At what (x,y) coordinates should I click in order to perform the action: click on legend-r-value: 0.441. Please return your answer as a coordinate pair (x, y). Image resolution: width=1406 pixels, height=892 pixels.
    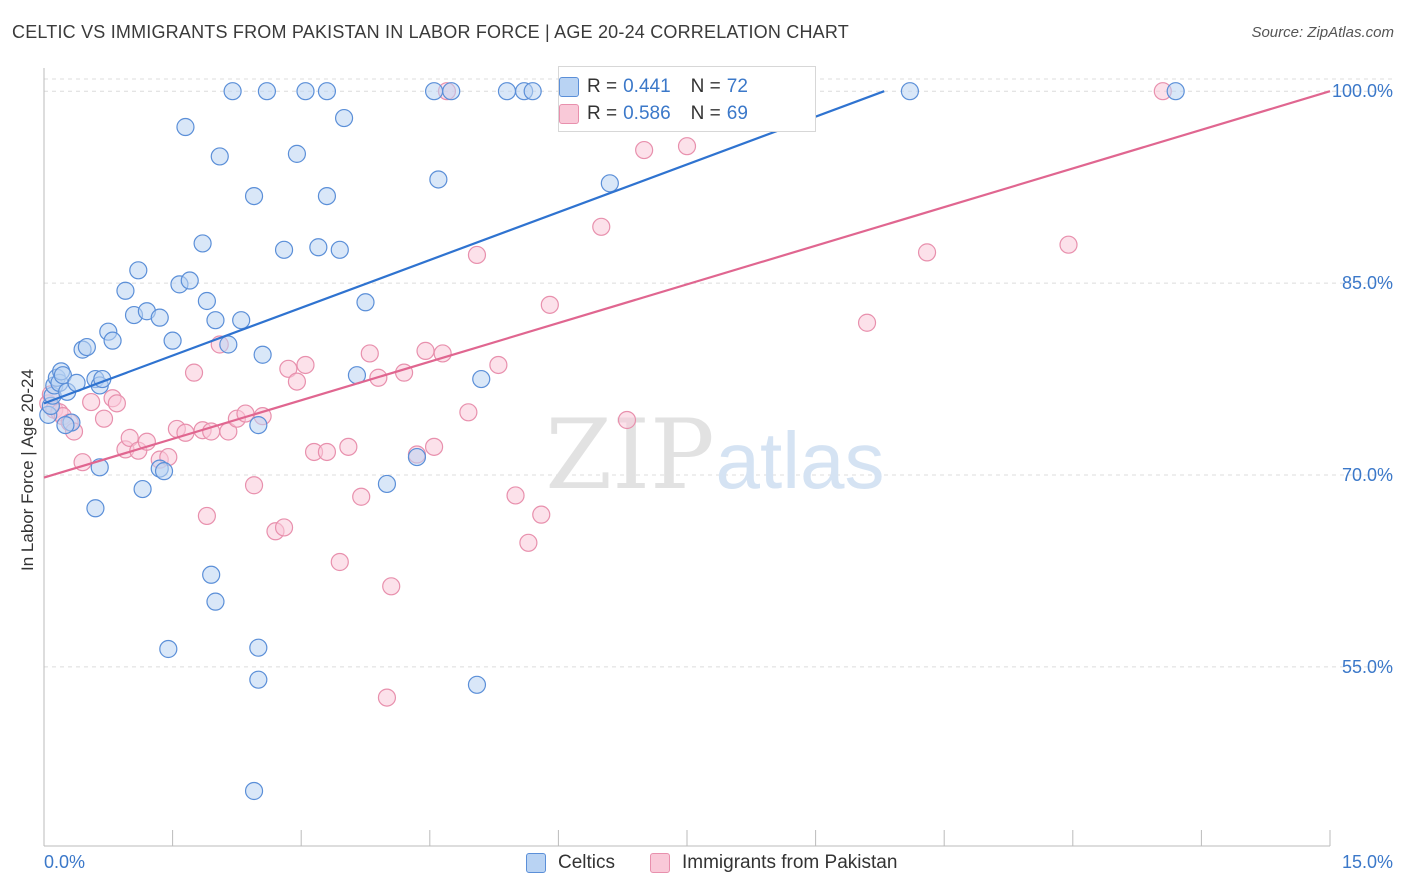
    Looking at the image, I should click on (647, 86).